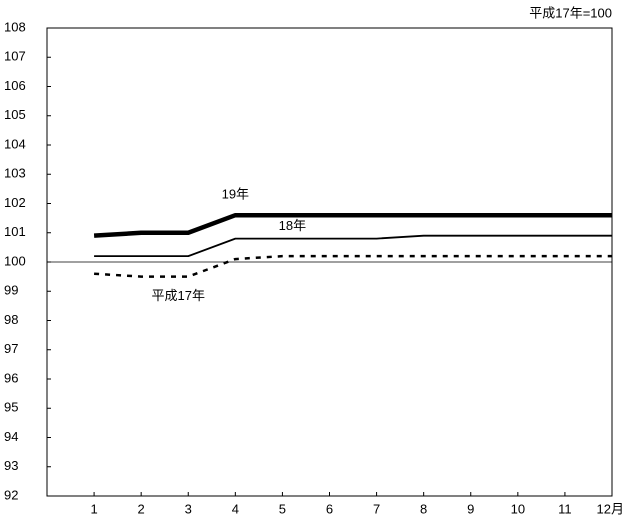 This screenshot has width=626, height=524. Describe the element at coordinates (15, 114) in the screenshot. I see `y-tick-label: 105` at that location.